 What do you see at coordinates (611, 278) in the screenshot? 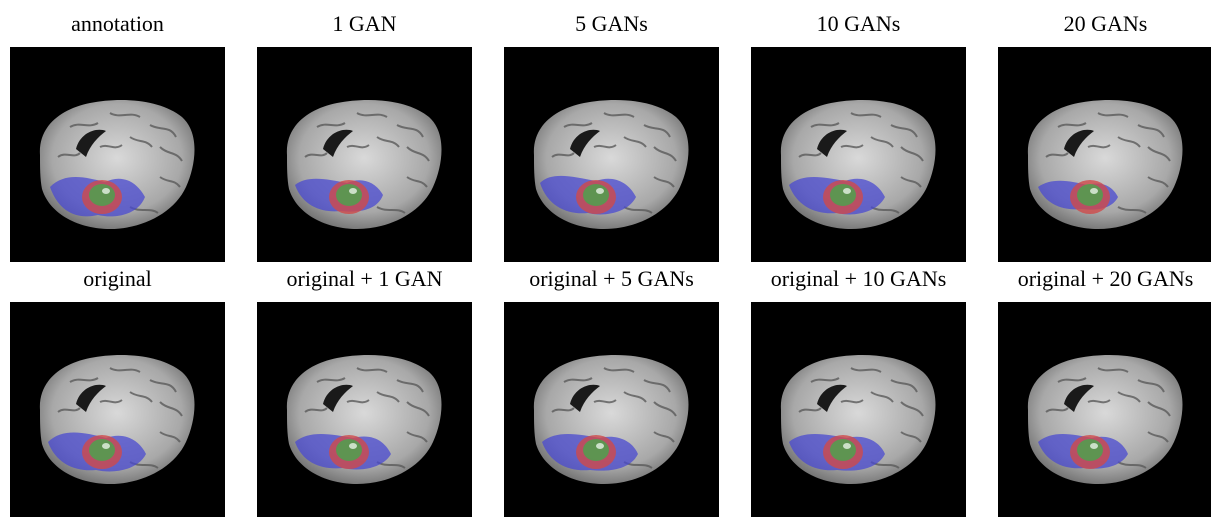
I see `panel-title: original + 5 GANs` at bounding box center [611, 278].